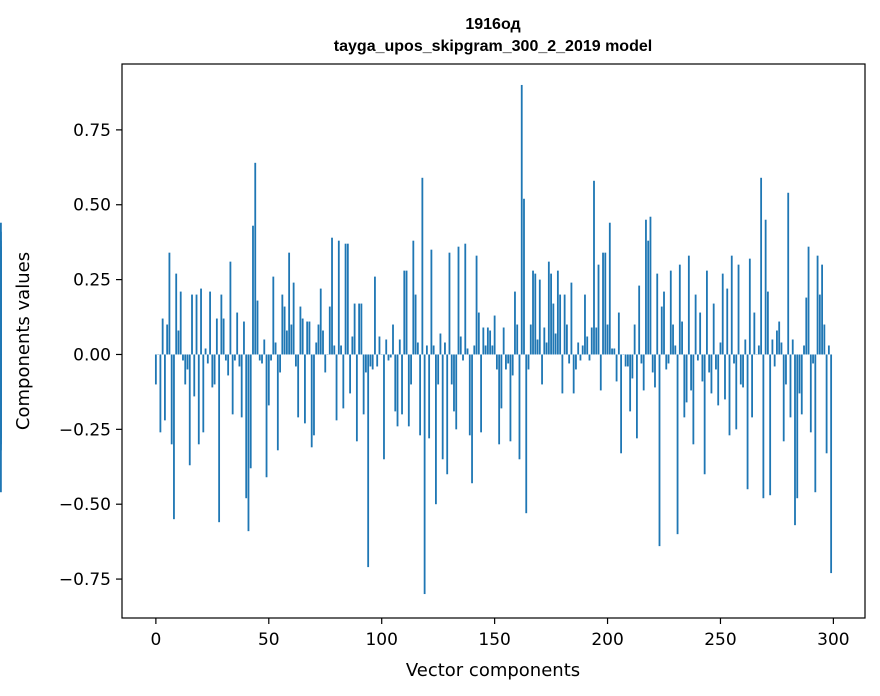 The width and height of the screenshot is (880, 696). Describe the element at coordinates (23, 341) in the screenshot. I see `y-axis-label: Components values` at that location.